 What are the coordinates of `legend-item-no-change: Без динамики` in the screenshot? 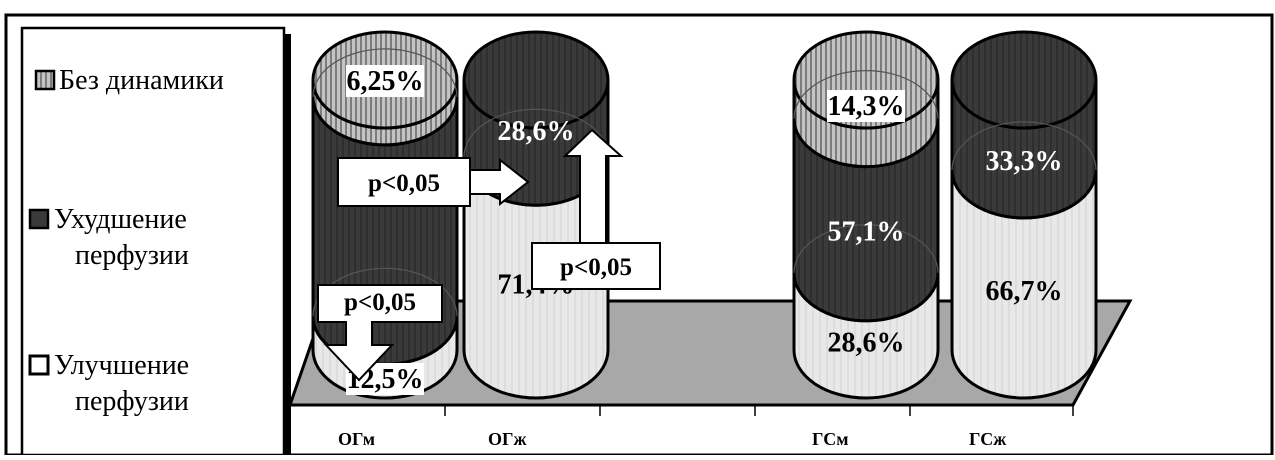 It's located at (129, 80).